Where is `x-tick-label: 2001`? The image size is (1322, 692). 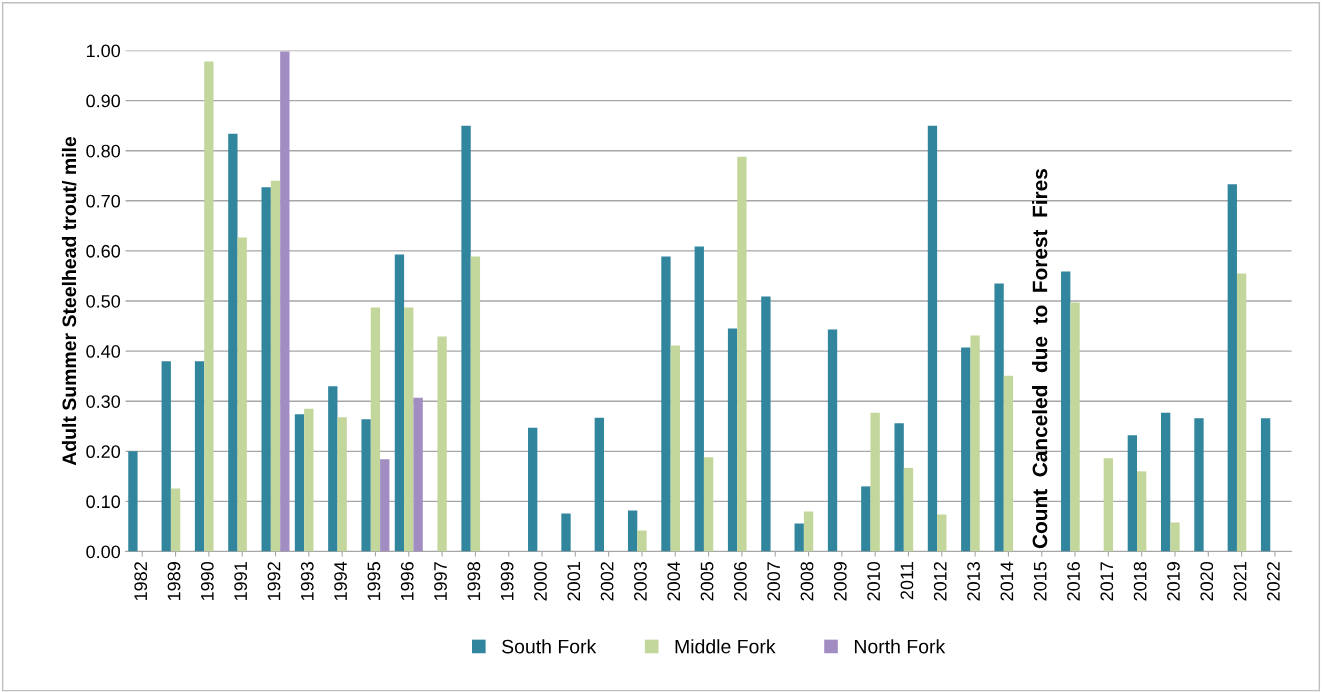
x-tick-label: 2001 is located at coordinates (574, 581).